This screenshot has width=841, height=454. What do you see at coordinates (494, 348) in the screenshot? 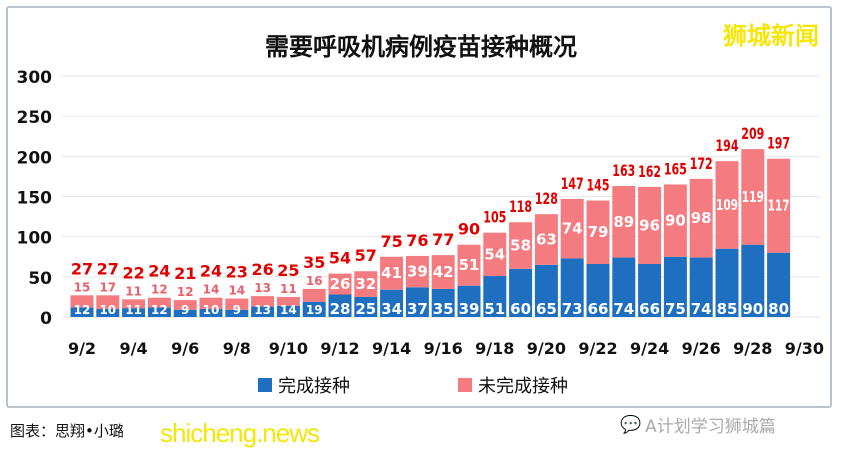
I see `x-tick-label: 9/18` at bounding box center [494, 348].